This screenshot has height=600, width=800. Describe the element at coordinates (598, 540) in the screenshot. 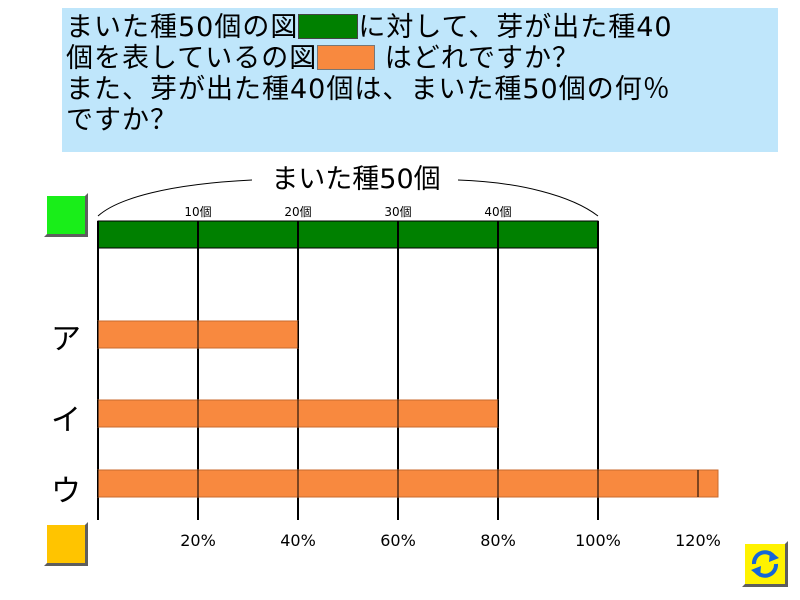

I see `bottom-tick-label: 100%` at that location.